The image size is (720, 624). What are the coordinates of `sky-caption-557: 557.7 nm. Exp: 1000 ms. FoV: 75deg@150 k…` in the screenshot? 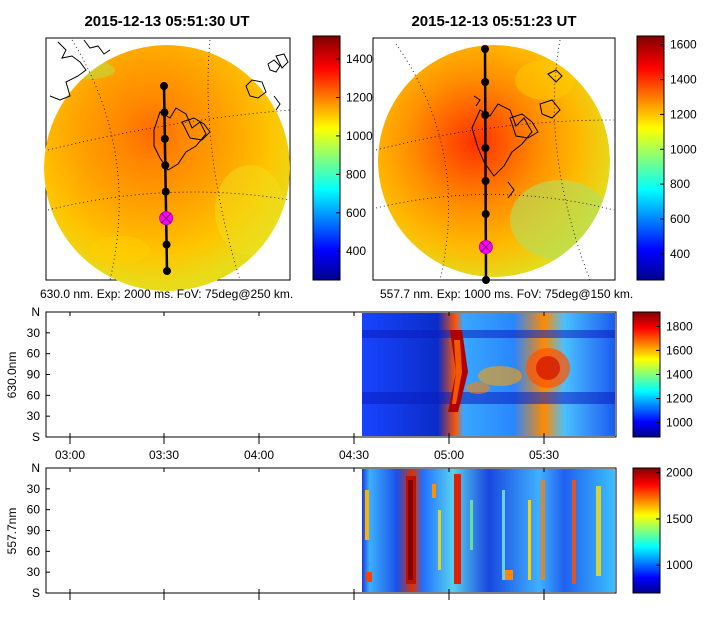 It's located at (506, 294).